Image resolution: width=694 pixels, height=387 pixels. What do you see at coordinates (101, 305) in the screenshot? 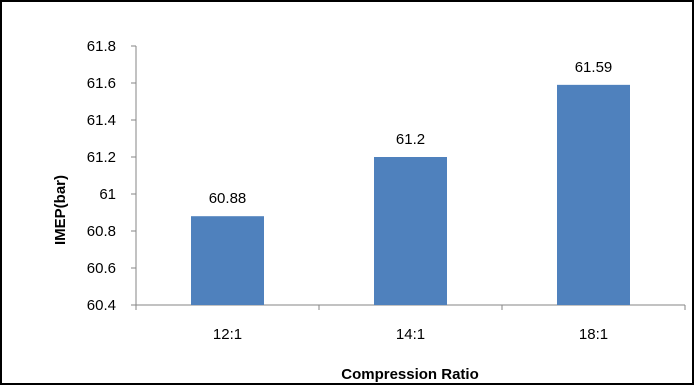
I see `y-tick-label: 60.4` at bounding box center [101, 305].